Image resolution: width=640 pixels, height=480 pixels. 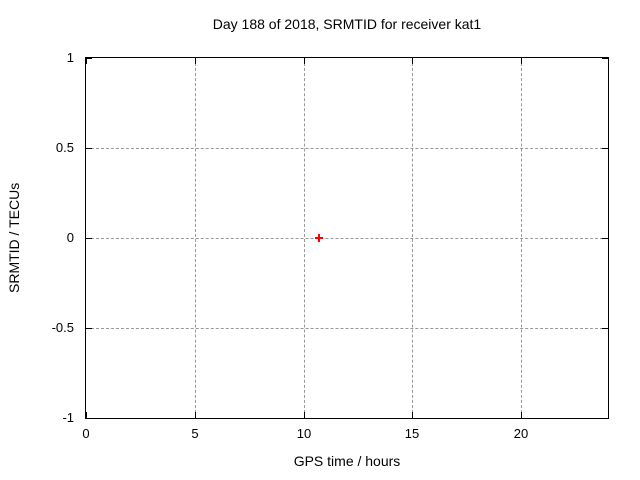 What do you see at coordinates (70, 57) in the screenshot?
I see `y-tick-label-1: 1` at bounding box center [70, 57].